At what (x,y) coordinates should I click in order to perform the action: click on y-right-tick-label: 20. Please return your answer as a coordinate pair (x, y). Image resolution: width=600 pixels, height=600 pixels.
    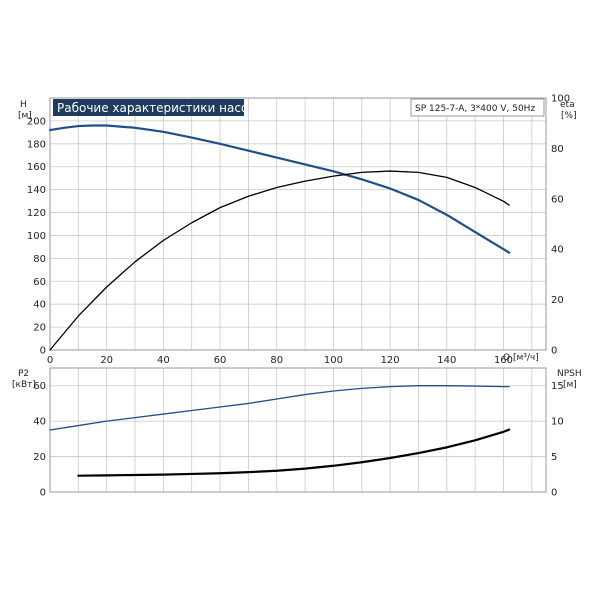
    Looking at the image, I should click on (557, 300).